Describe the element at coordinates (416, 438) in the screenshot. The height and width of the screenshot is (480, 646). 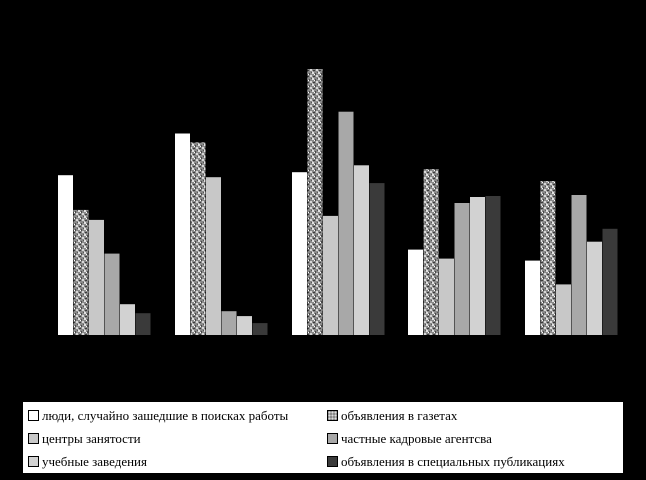
I see `legend-label: частные кадровые агентсва` at that location.